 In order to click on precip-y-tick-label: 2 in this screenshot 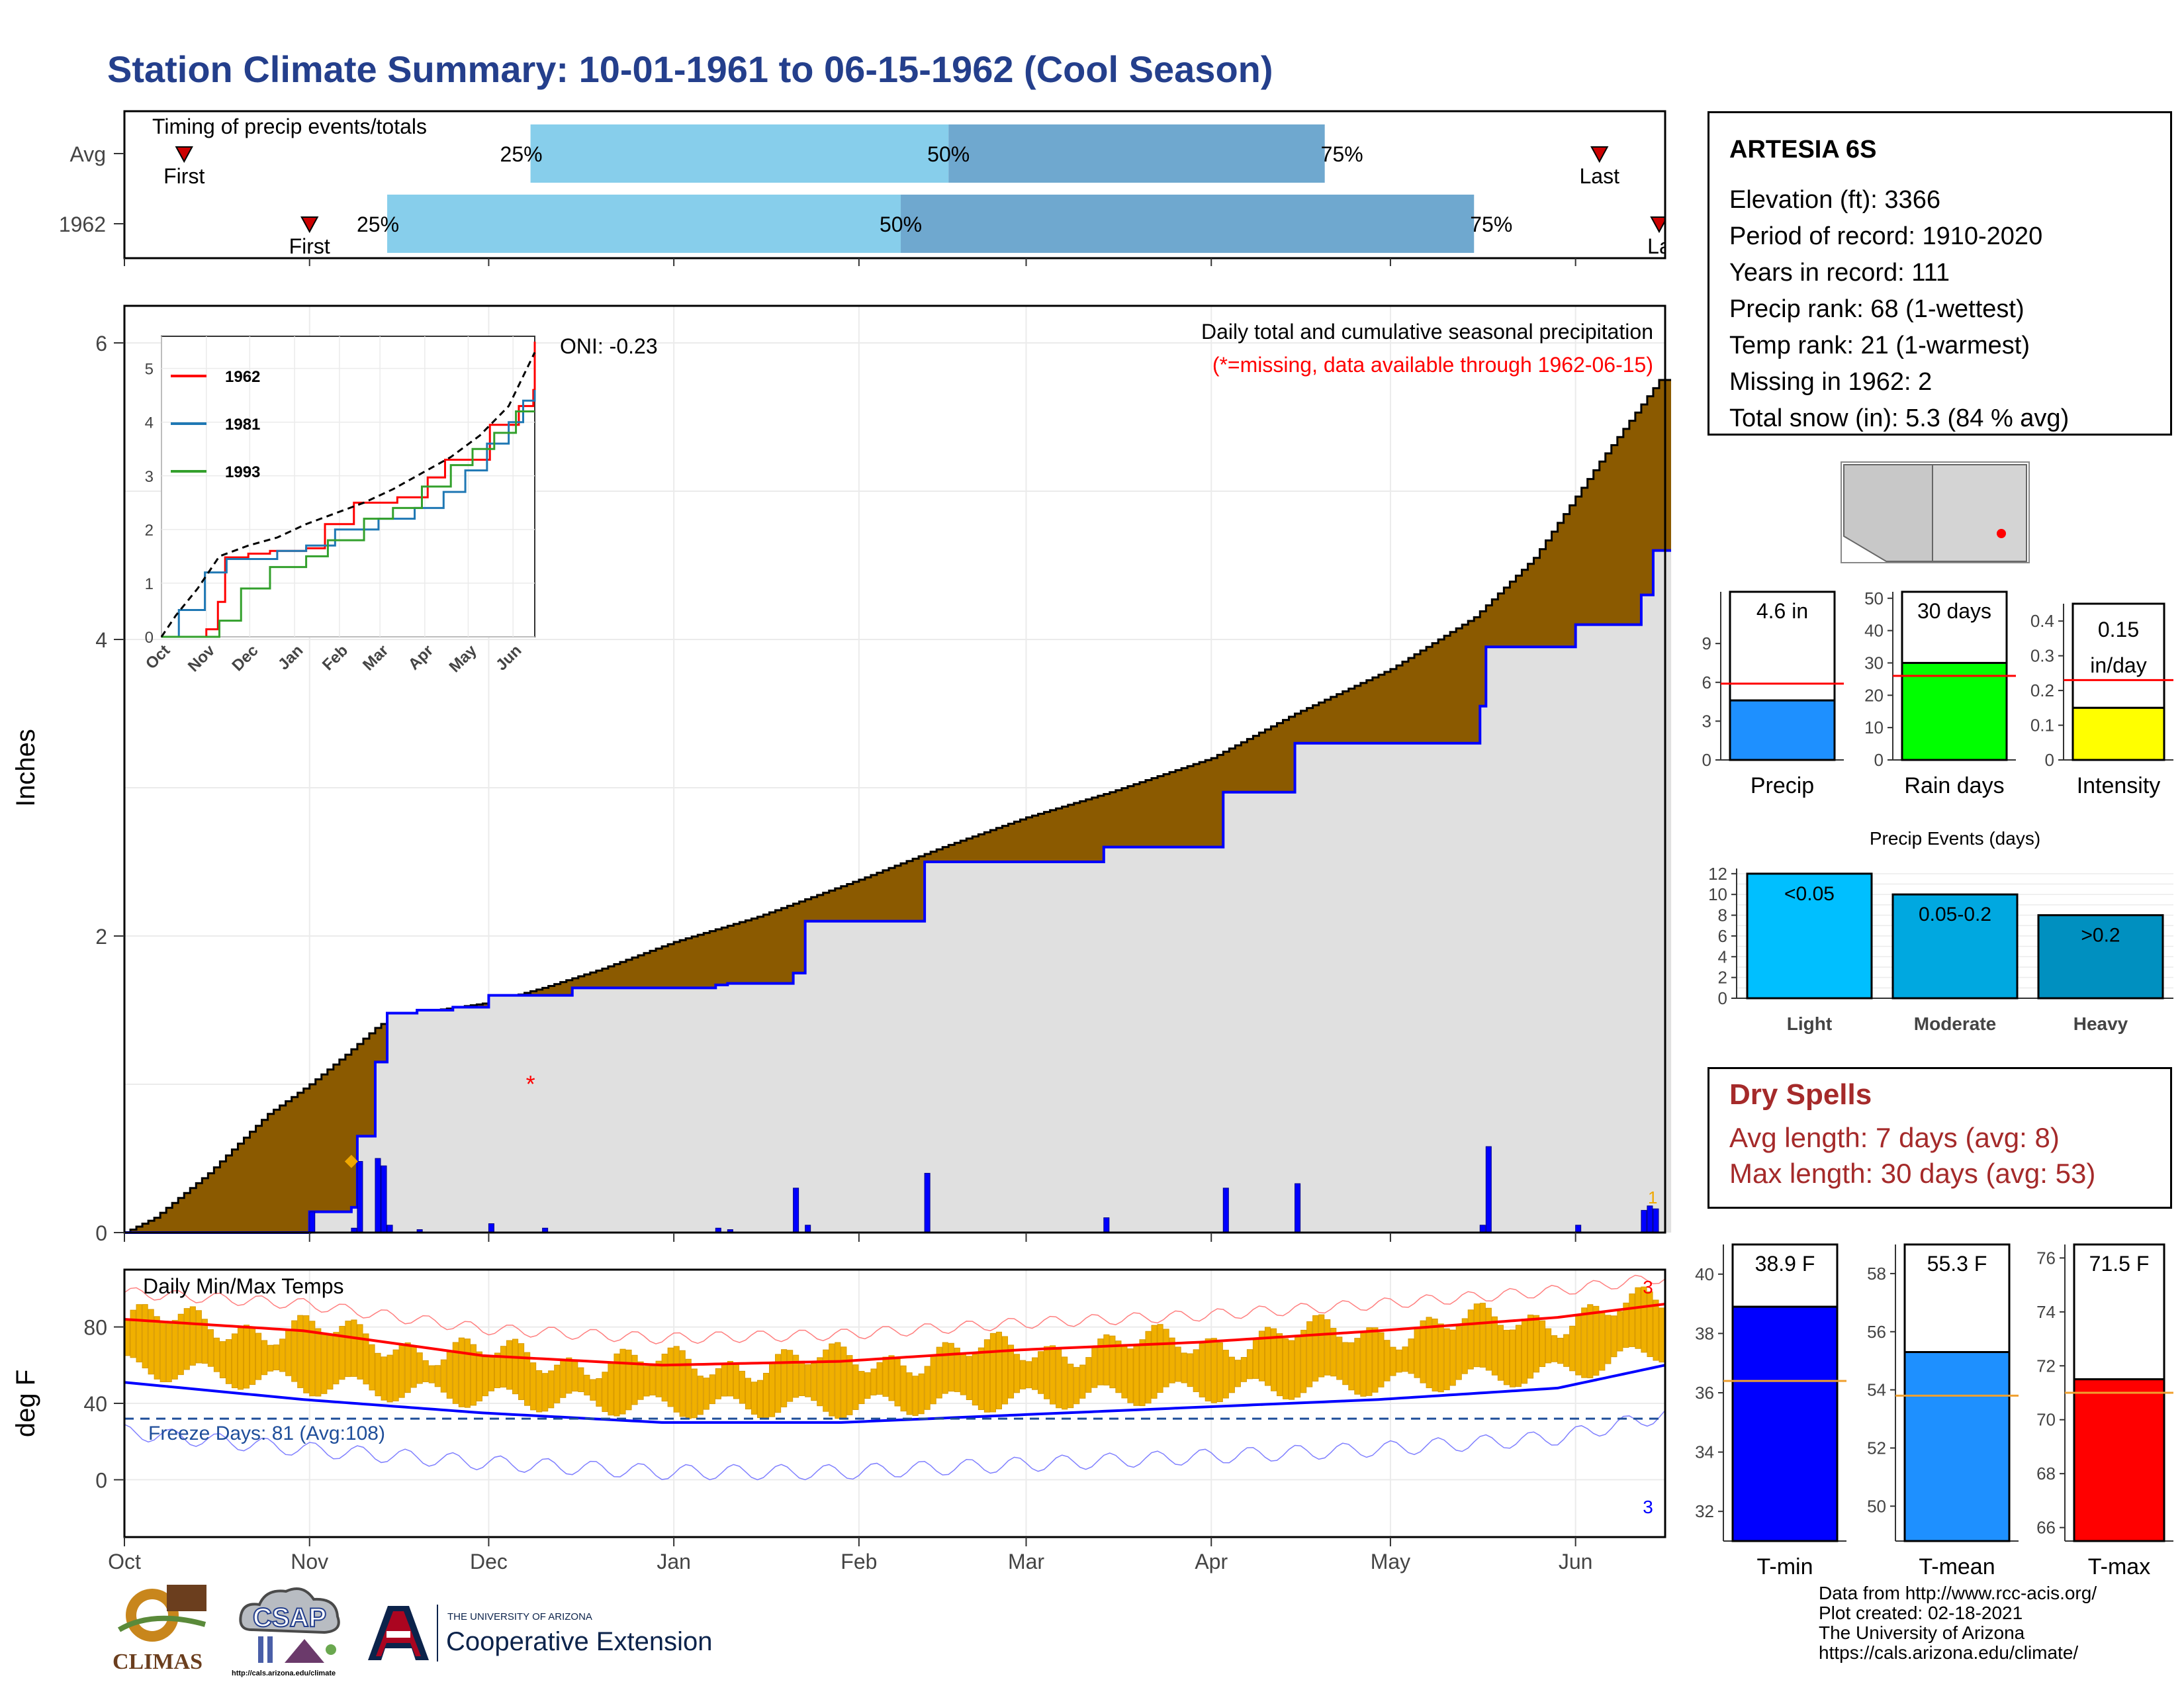, I will do `click(101, 937)`.